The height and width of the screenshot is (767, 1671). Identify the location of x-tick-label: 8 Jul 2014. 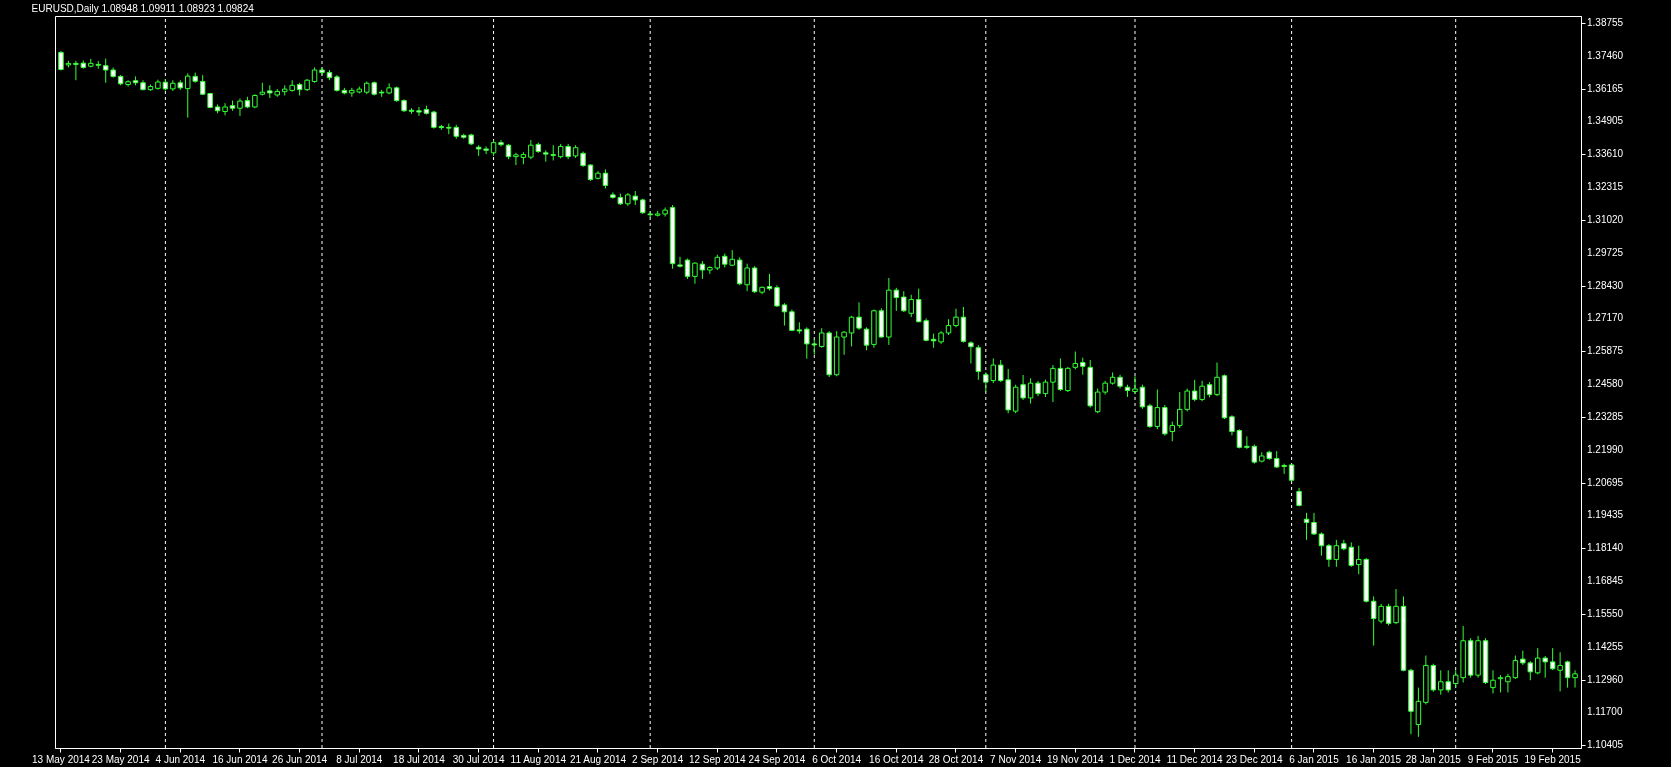
(359, 759).